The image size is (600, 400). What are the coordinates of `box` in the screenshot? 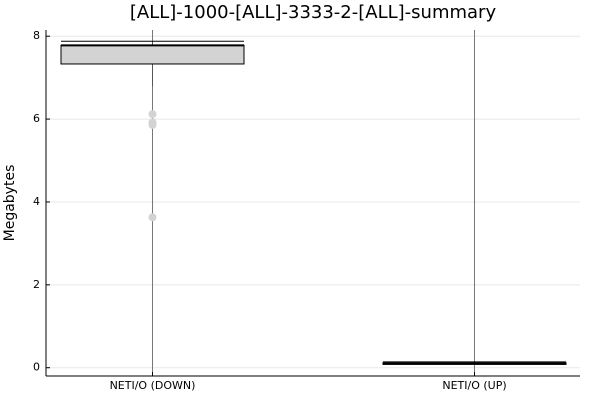 It's located at (152, 54).